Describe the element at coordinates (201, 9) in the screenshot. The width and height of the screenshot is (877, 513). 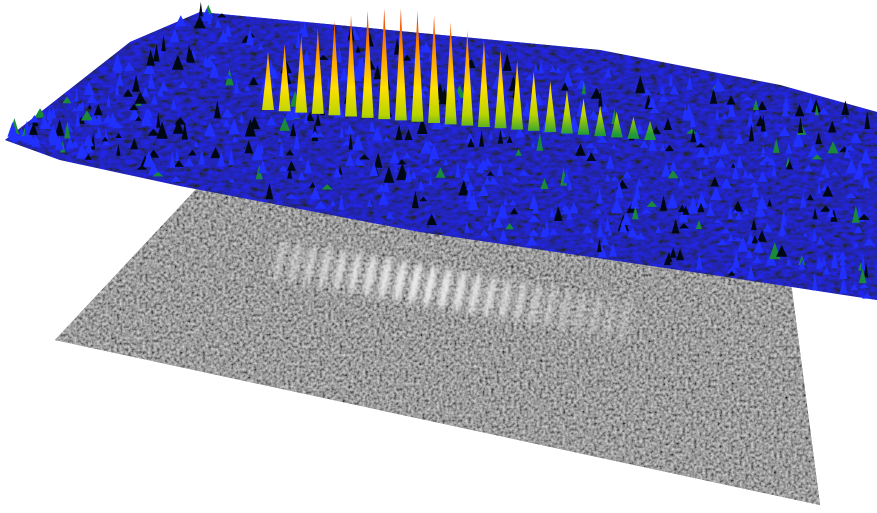
I see `spike` at that location.